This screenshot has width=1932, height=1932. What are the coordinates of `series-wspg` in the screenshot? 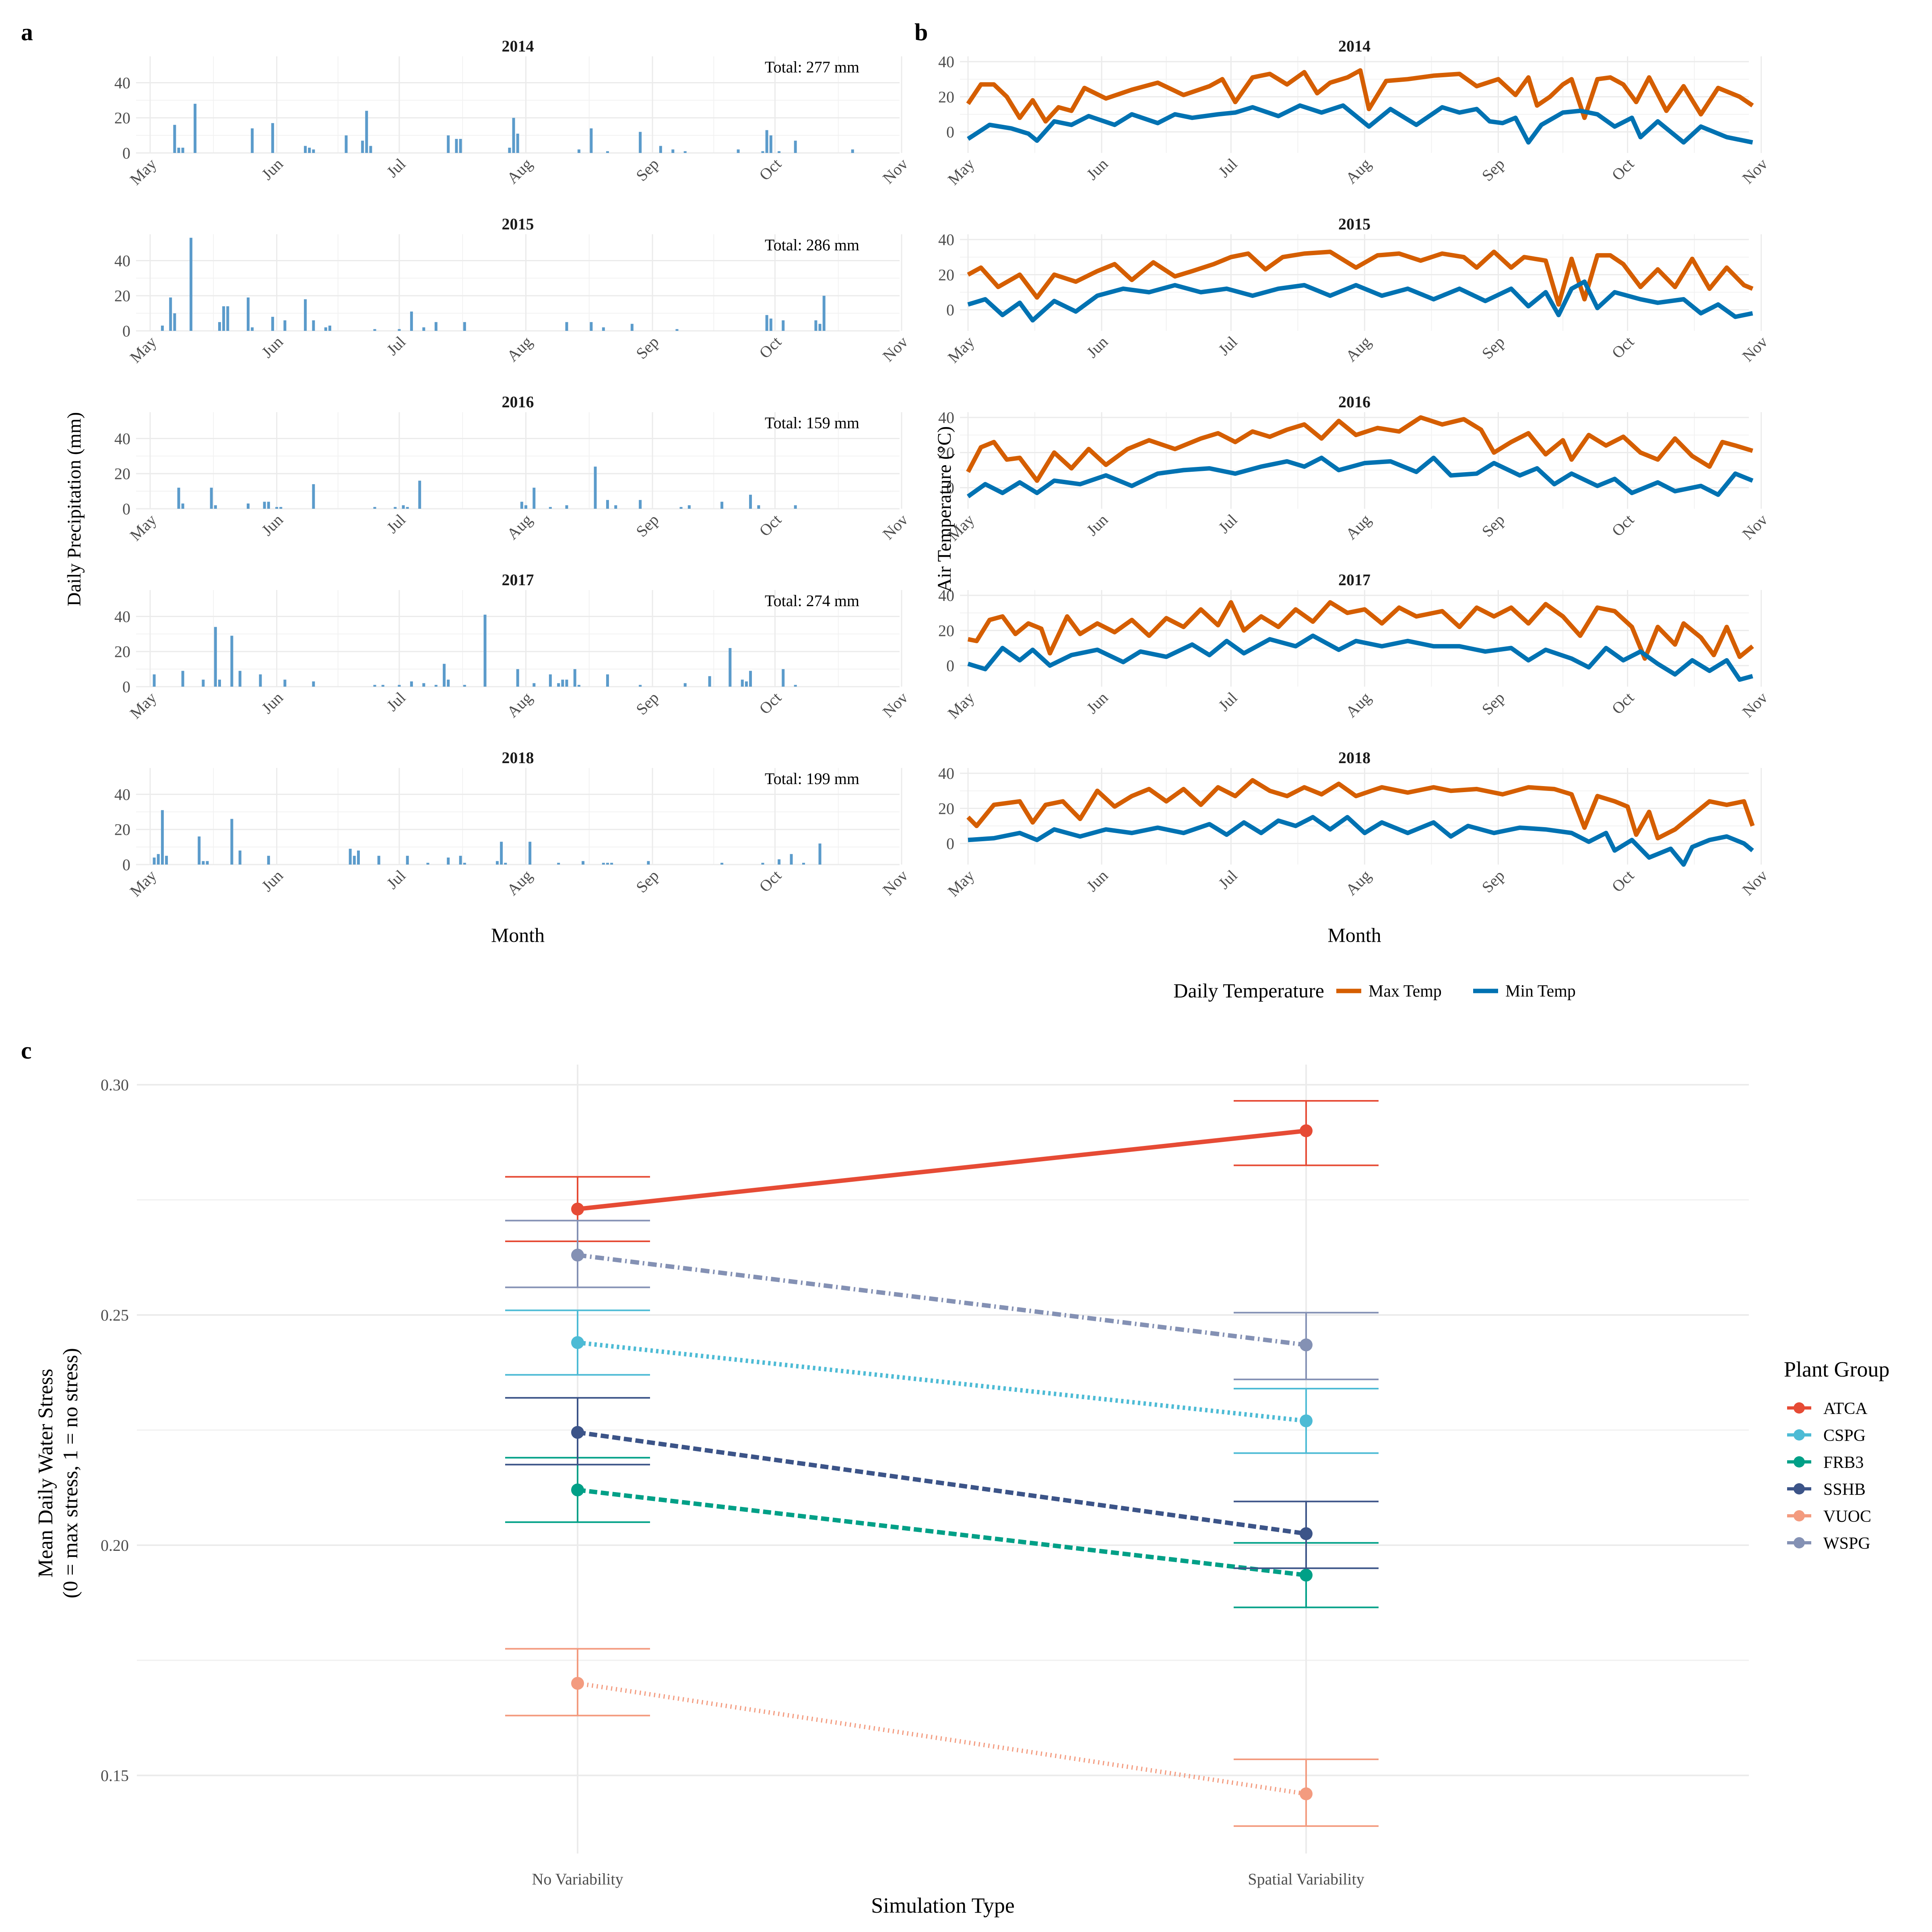 It's located at (942, 1300).